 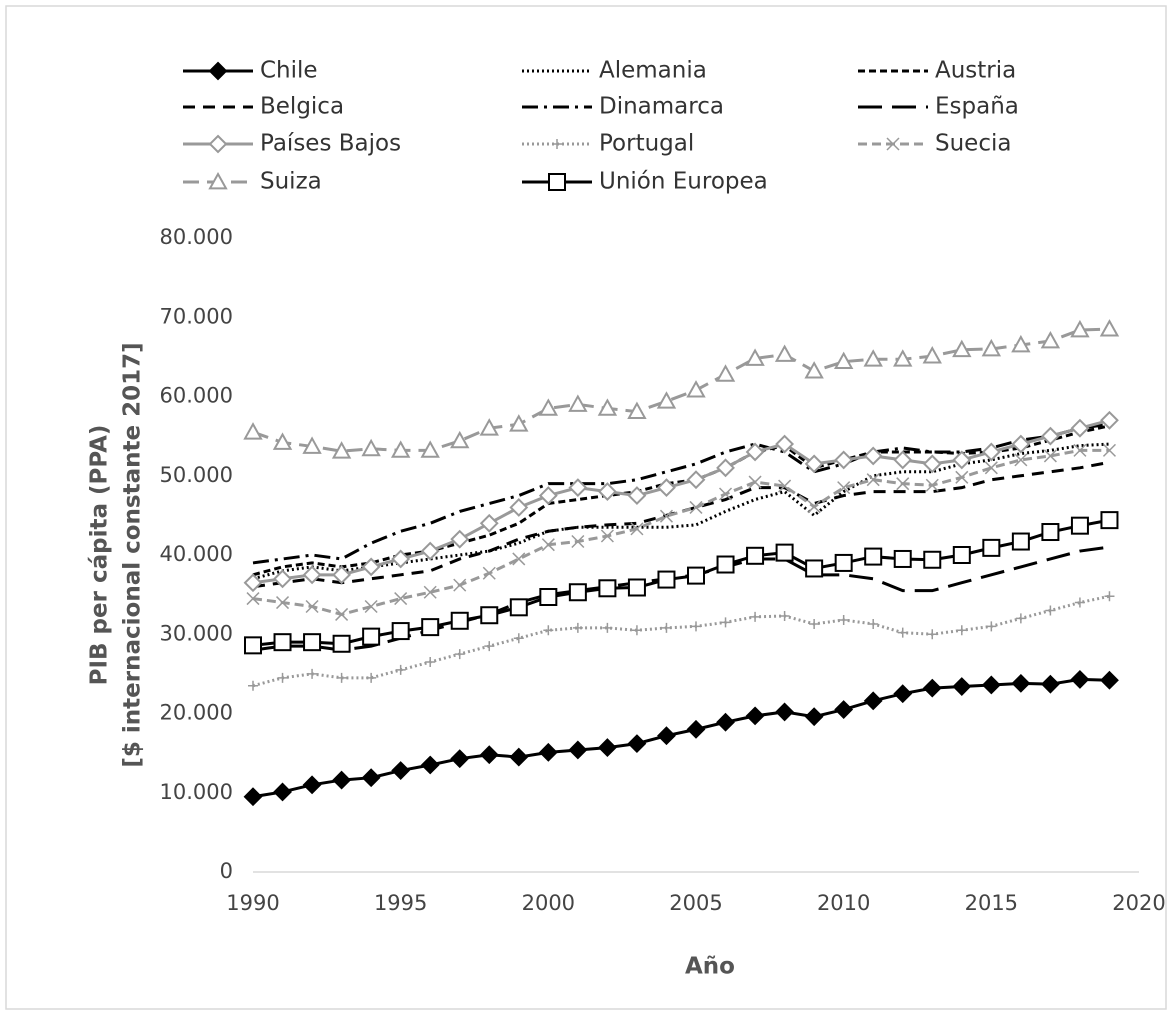 What do you see at coordinates (653, 71) in the screenshot?
I see `legend-label: Alemania` at bounding box center [653, 71].